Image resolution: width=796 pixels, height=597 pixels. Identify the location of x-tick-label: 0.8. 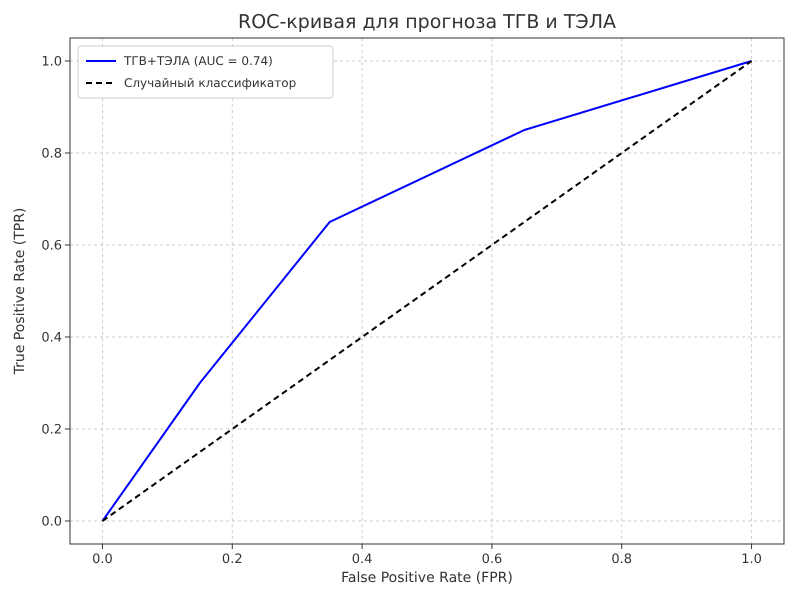
(621, 559).